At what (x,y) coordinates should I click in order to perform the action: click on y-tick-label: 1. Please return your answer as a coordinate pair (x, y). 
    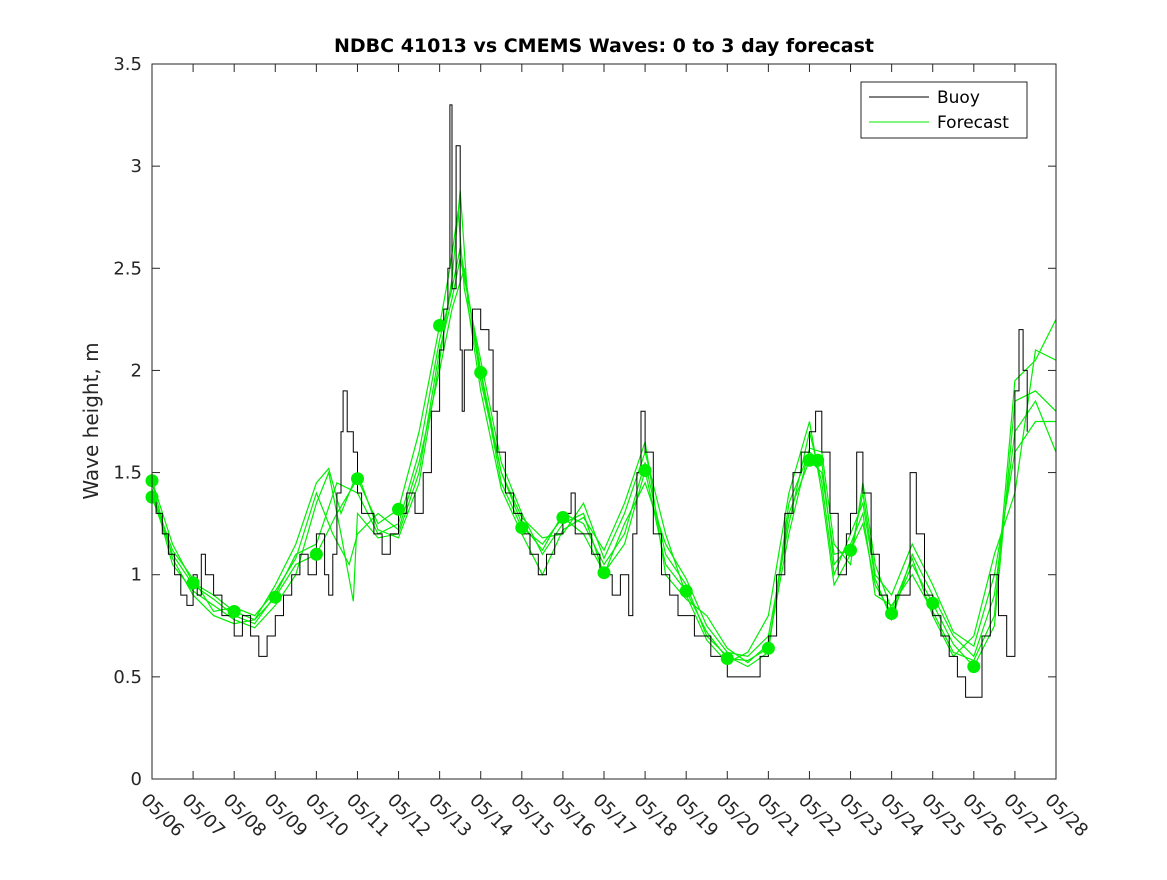
    Looking at the image, I should click on (136, 575).